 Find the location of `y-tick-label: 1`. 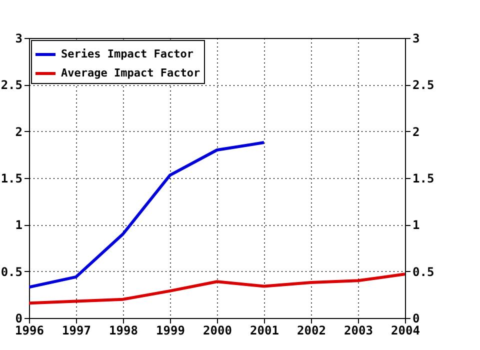

y-tick-label: 1 is located at coordinates (18, 225).